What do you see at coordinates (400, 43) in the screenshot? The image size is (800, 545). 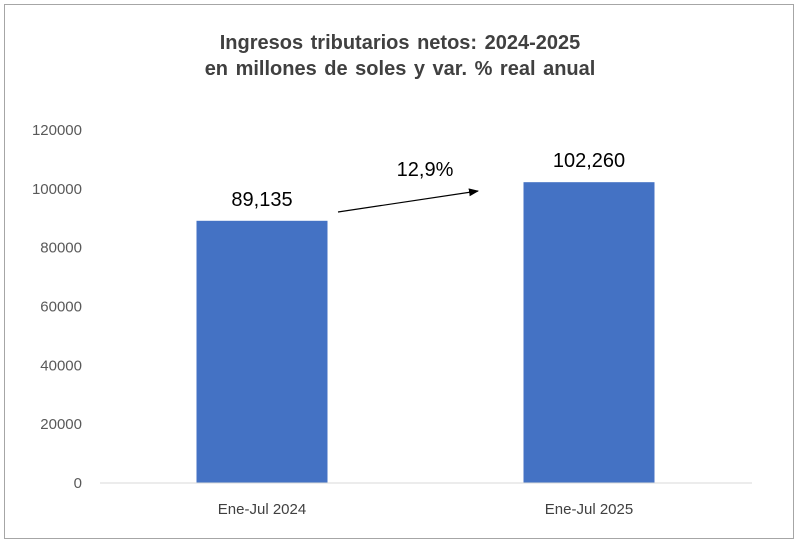 I see `chart-title-line1: Ingresos tributarios netos: 2024-2025` at bounding box center [400, 43].